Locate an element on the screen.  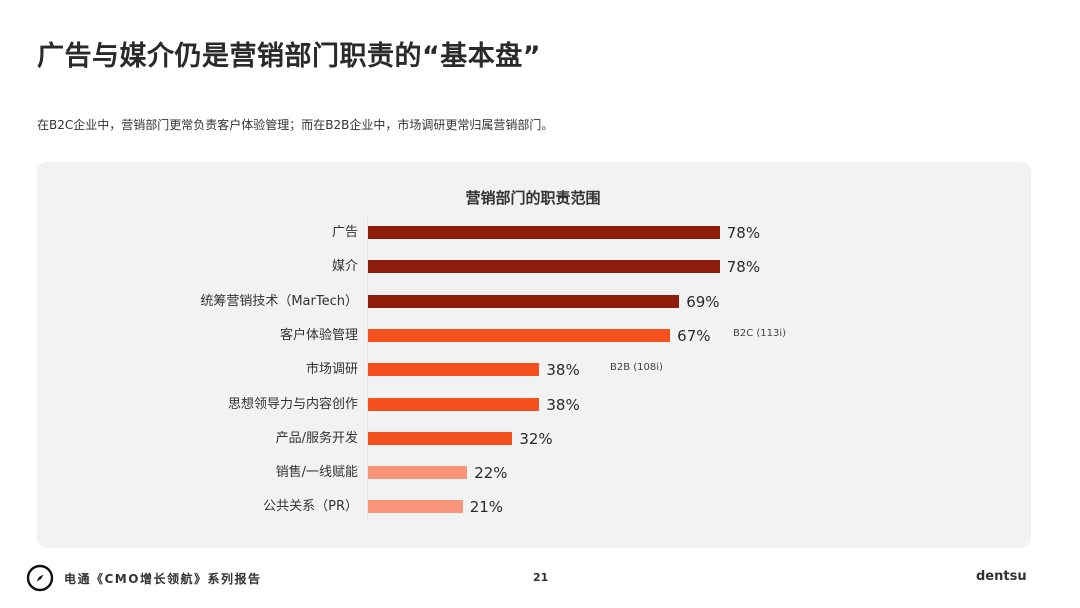
chart-title: 营销部门的职责范围 is located at coordinates (533, 198).